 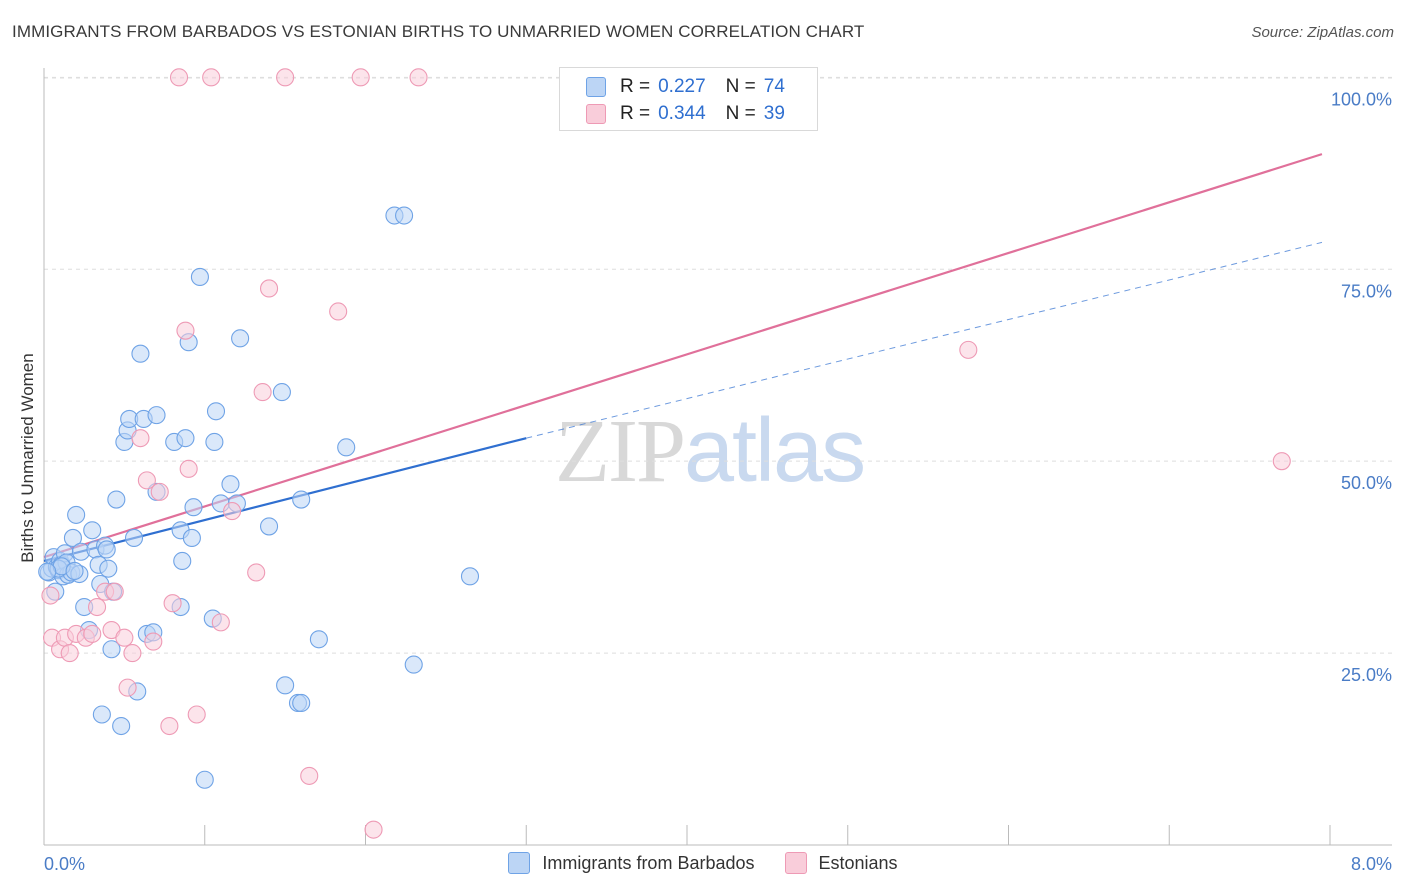 I want to click on legend-label-estonians: Estonians, so click(x=858, y=862).